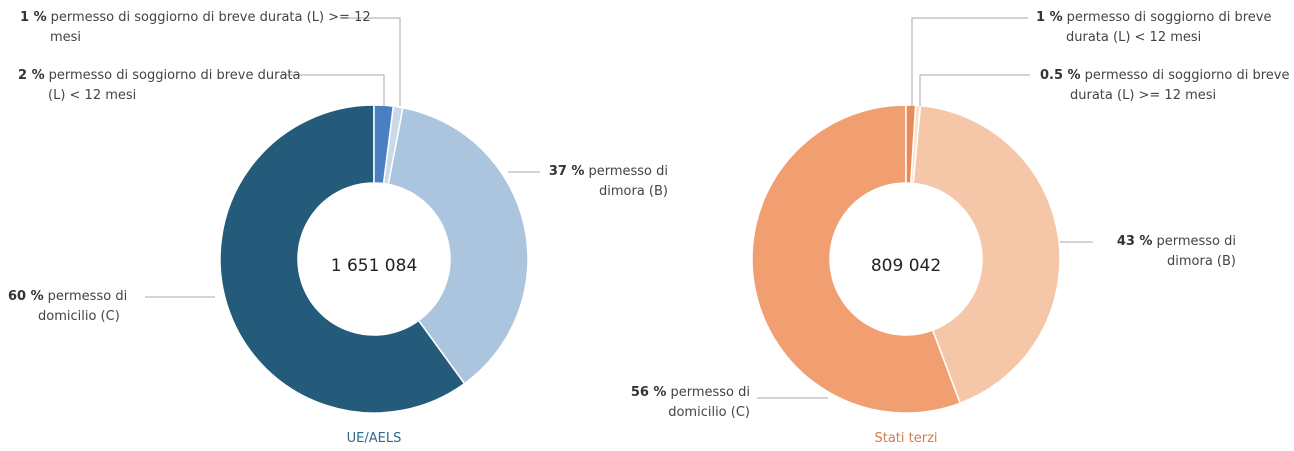 This screenshot has height=451, width=1294. I want to click on chart-title: Stati terzi, so click(905, 438).